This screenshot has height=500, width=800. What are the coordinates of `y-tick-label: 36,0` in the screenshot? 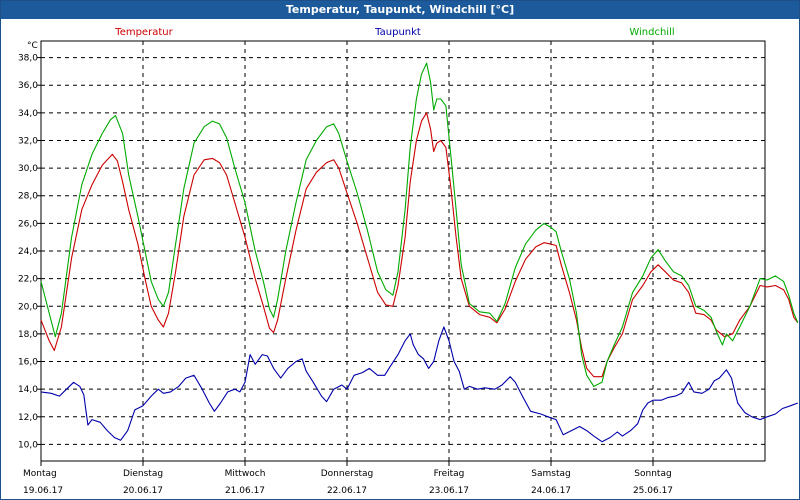 It's located at (28, 86).